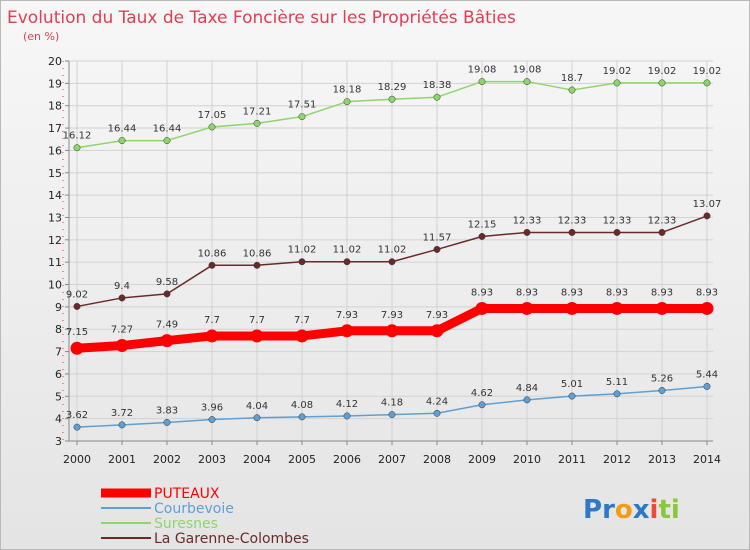 This screenshot has width=750, height=550. Describe the element at coordinates (482, 224) in the screenshot. I see `data-label: 12.15` at that location.